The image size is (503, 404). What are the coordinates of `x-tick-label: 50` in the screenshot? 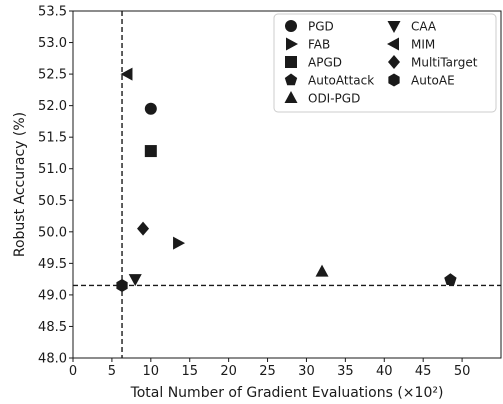 It's located at (462, 371).